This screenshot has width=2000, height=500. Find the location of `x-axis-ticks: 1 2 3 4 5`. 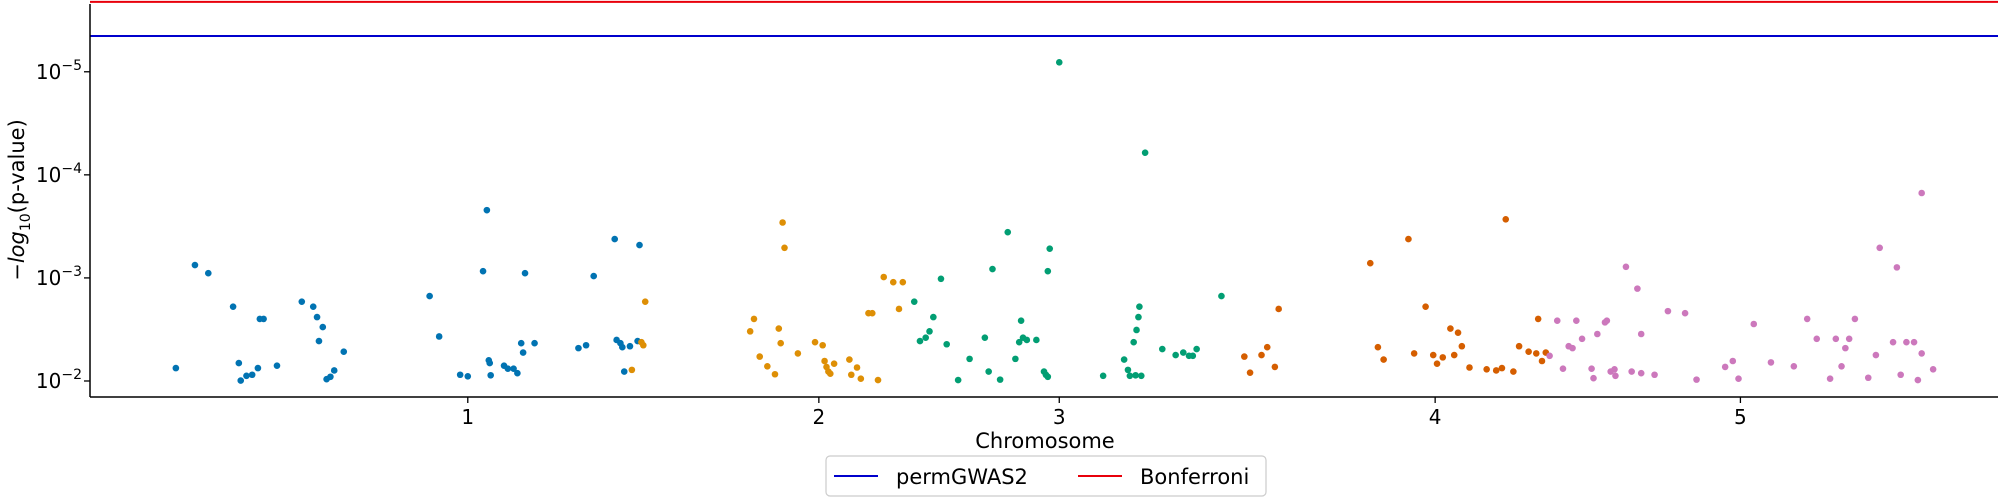

x-axis-ticks: 1 2 3 4 5 is located at coordinates (1104, 413).